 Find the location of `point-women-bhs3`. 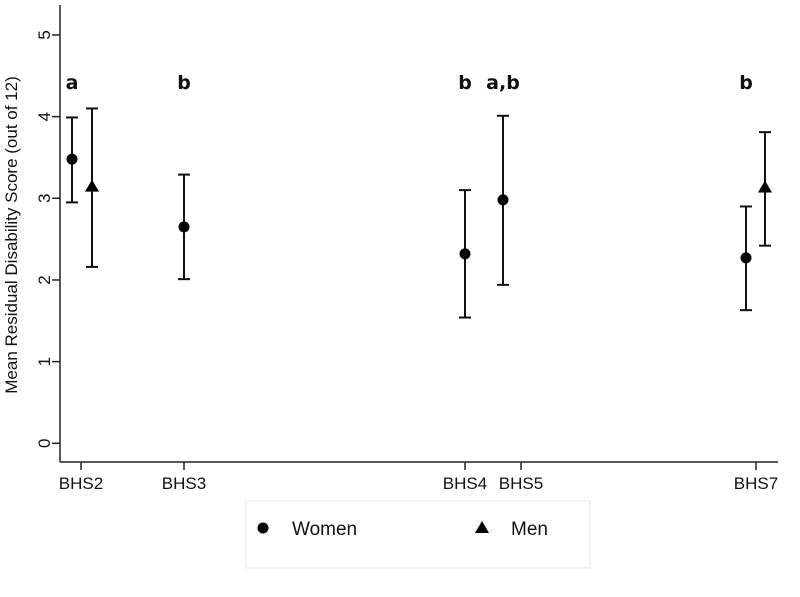

point-women-bhs3 is located at coordinates (184, 227).